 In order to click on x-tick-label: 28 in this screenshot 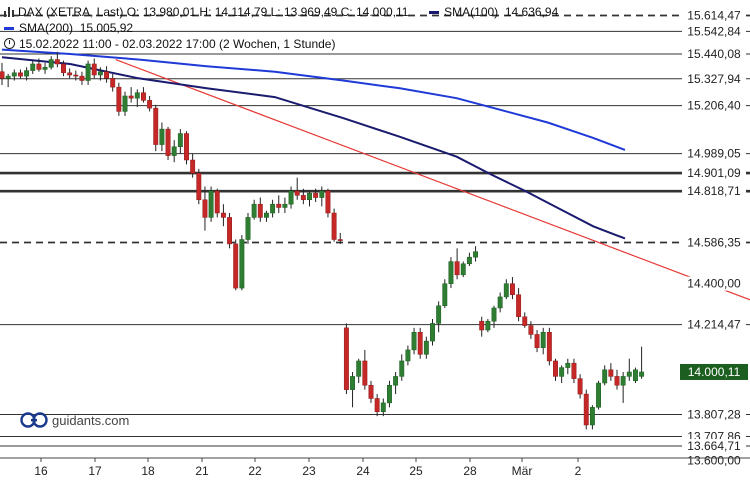, I will do `click(470, 471)`.